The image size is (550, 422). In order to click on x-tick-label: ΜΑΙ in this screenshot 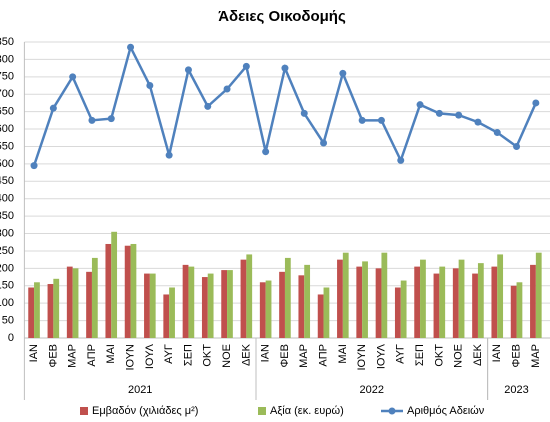, I will do `click(111, 354)`.